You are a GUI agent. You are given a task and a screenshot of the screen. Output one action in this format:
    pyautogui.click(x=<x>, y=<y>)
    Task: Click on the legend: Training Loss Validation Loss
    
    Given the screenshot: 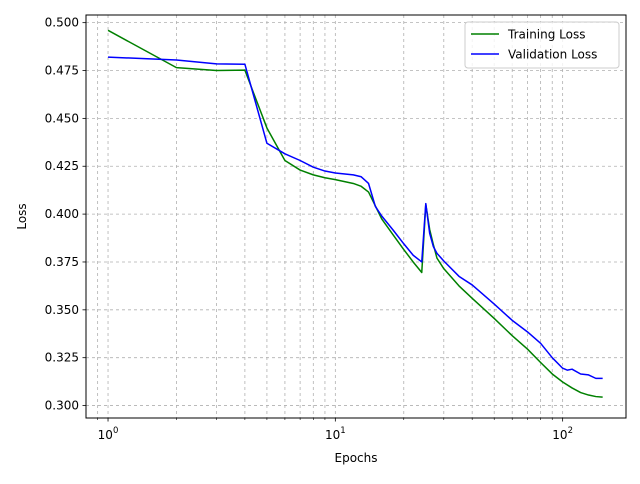 What is the action you would take?
    pyautogui.click(x=542, y=45)
    